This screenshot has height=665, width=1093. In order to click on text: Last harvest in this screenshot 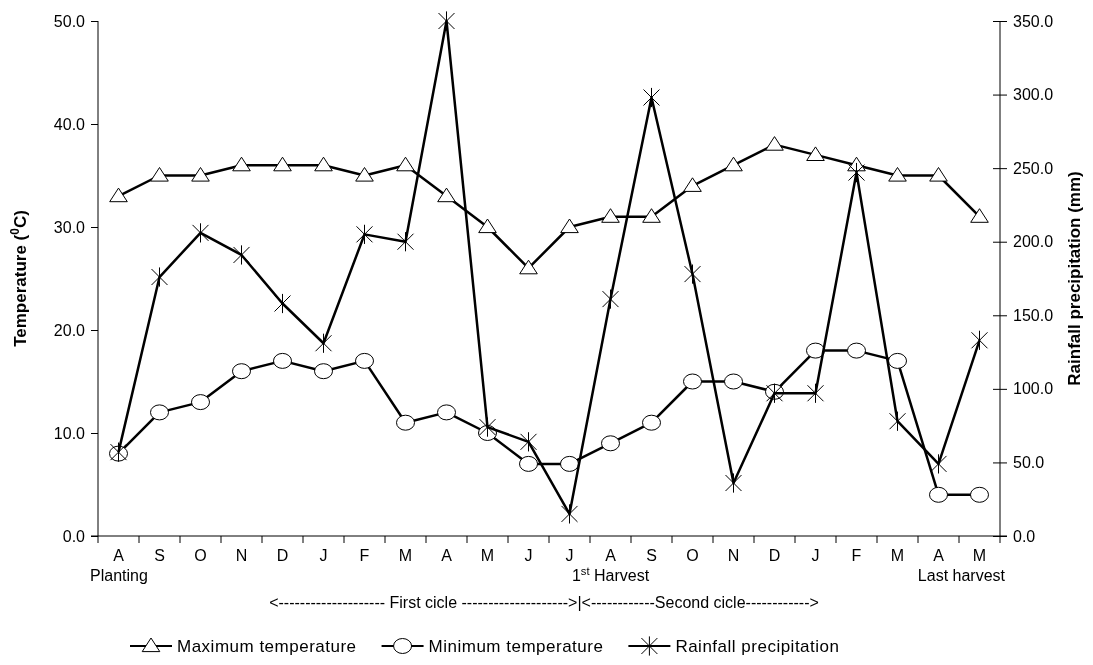, I will do `click(961, 575)`.